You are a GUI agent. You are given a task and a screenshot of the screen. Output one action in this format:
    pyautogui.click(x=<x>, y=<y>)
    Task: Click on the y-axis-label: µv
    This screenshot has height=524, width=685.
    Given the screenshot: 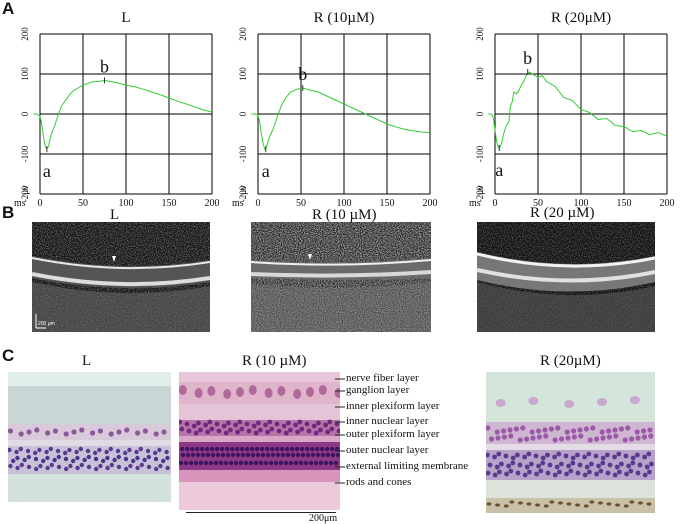 What is the action you would take?
    pyautogui.click(x=480, y=190)
    